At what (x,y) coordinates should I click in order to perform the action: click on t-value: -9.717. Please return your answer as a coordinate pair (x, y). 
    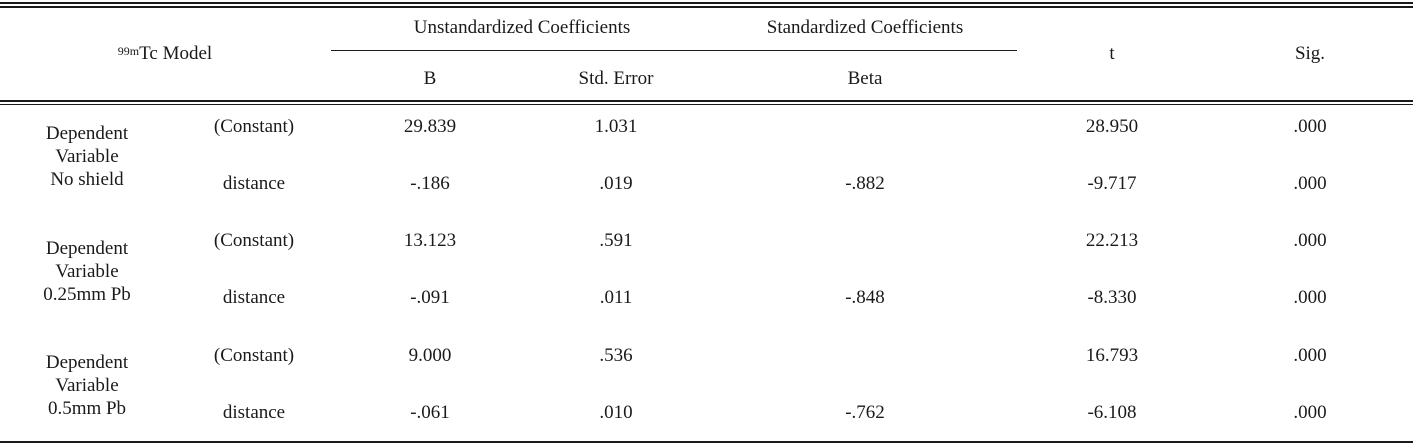
    Looking at the image, I should click on (1112, 183).